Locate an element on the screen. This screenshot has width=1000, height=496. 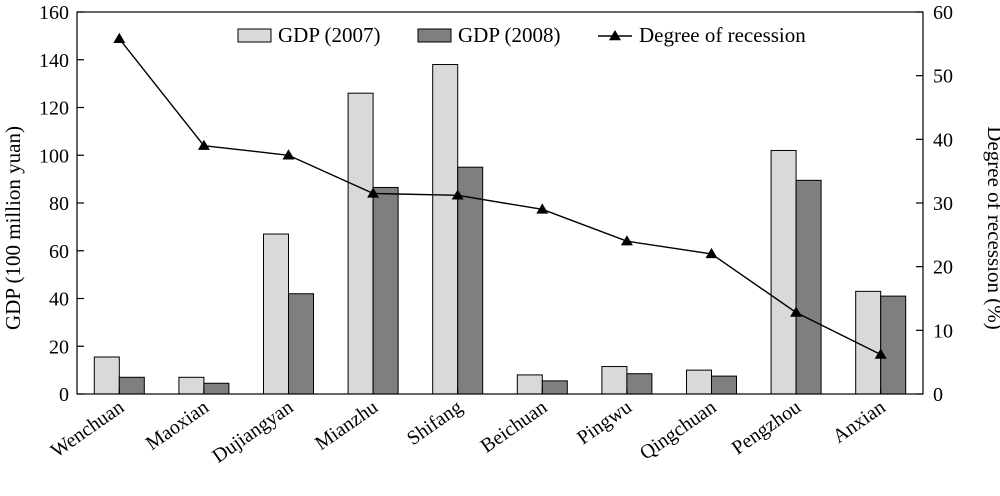
right-tick-label: 40 is located at coordinates (943, 140).